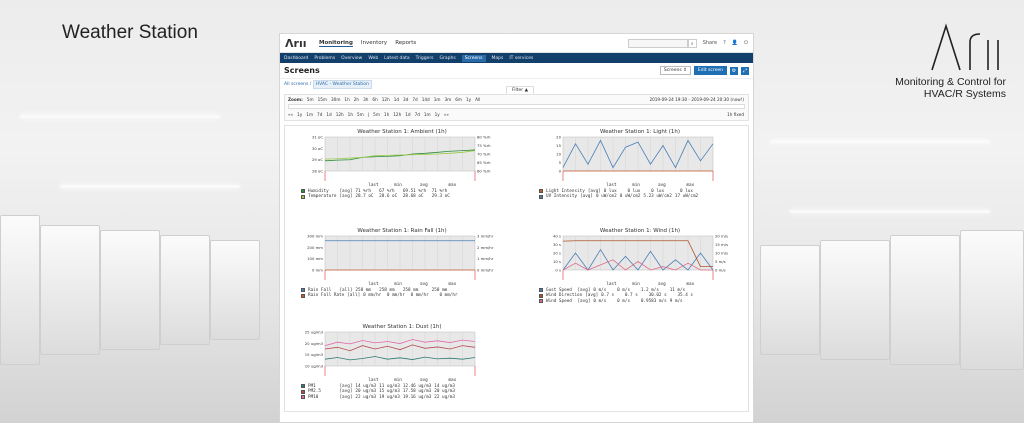  What do you see at coordinates (296, 84) in the screenshot?
I see `breadcrumb-all-screens: All screens` at bounding box center [296, 84].